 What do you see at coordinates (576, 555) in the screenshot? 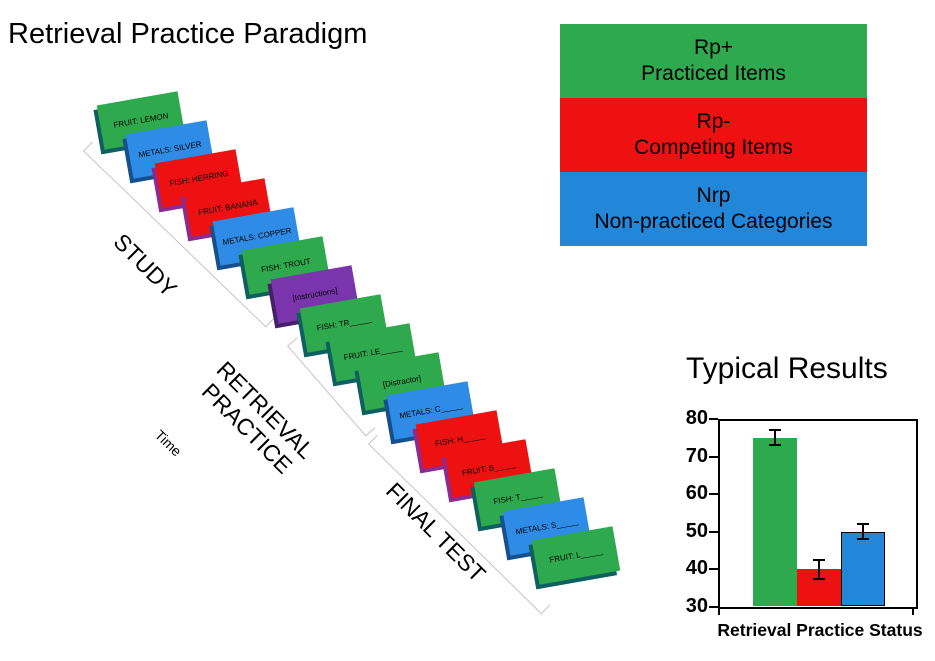
I see `card-label: FRUIT: L_____` at bounding box center [576, 555].